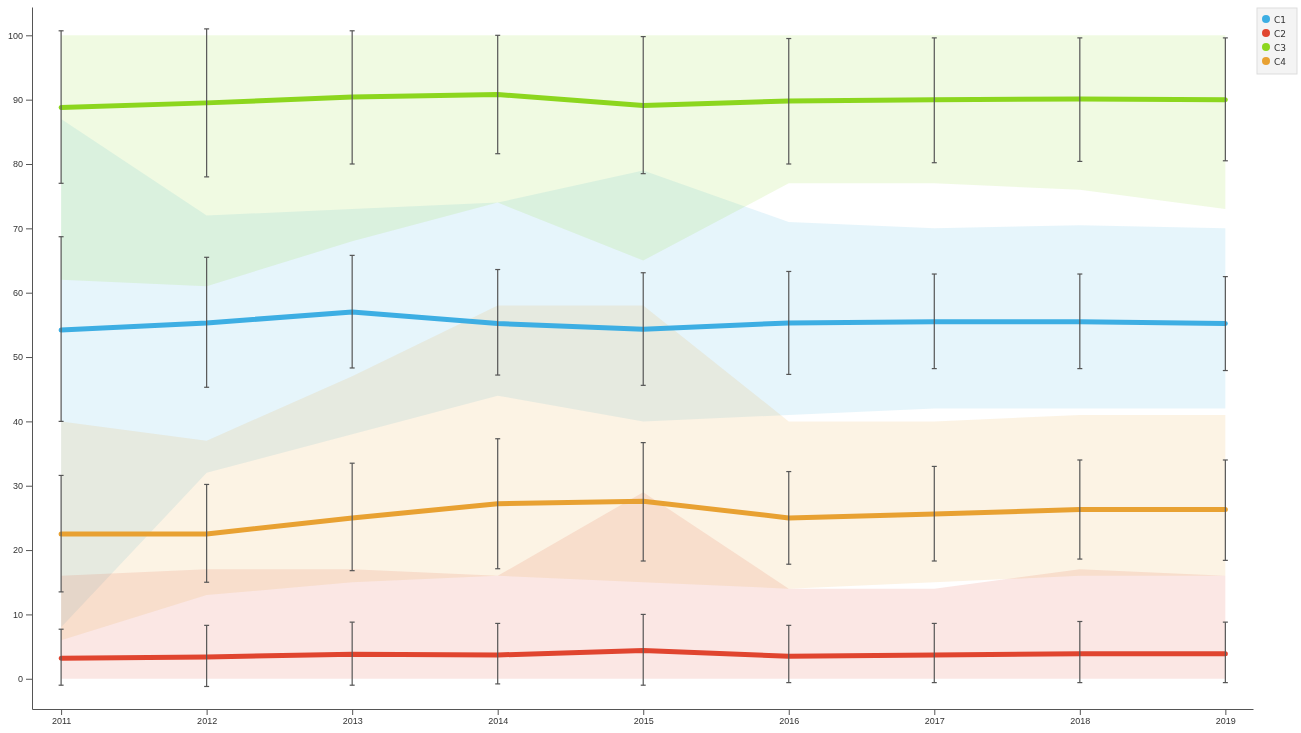 The image size is (1301, 733). What do you see at coordinates (17, 228) in the screenshot?
I see `y-tick-label: 70` at bounding box center [17, 228].